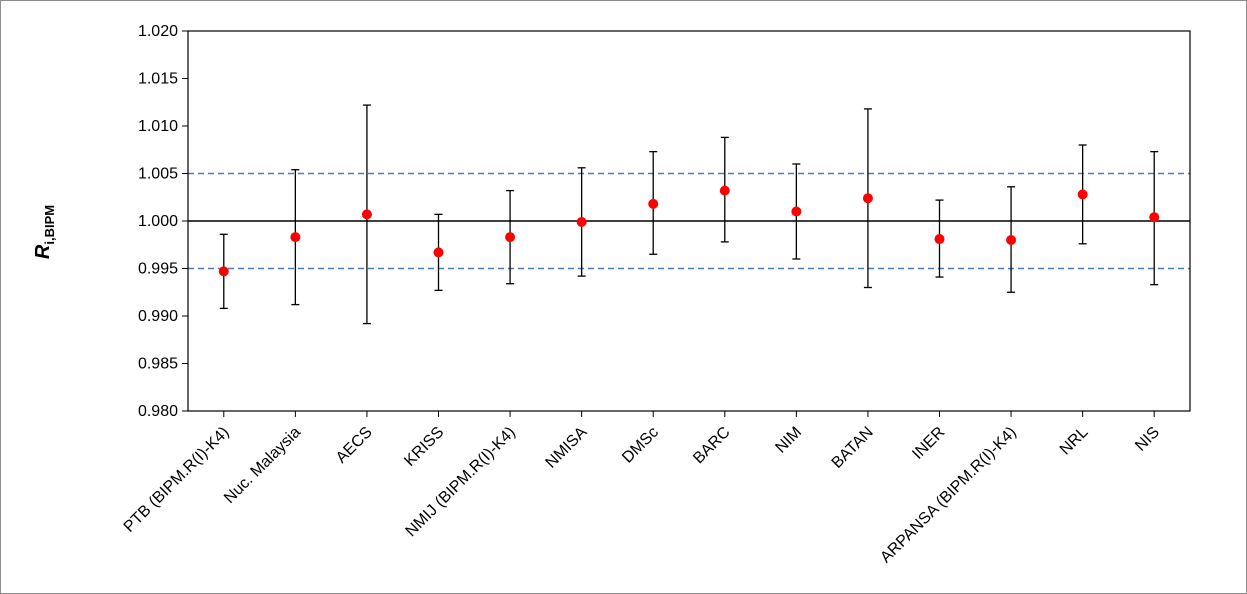  What do you see at coordinates (424, 447) in the screenshot?
I see `x-tick-label: KRISS` at bounding box center [424, 447].